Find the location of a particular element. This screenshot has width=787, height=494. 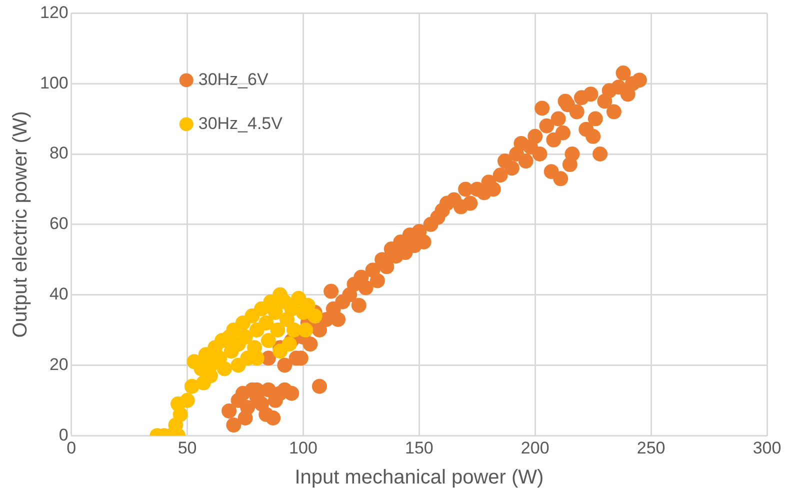

y-axis-title: Output electric power (W) is located at coordinates (21, 224).